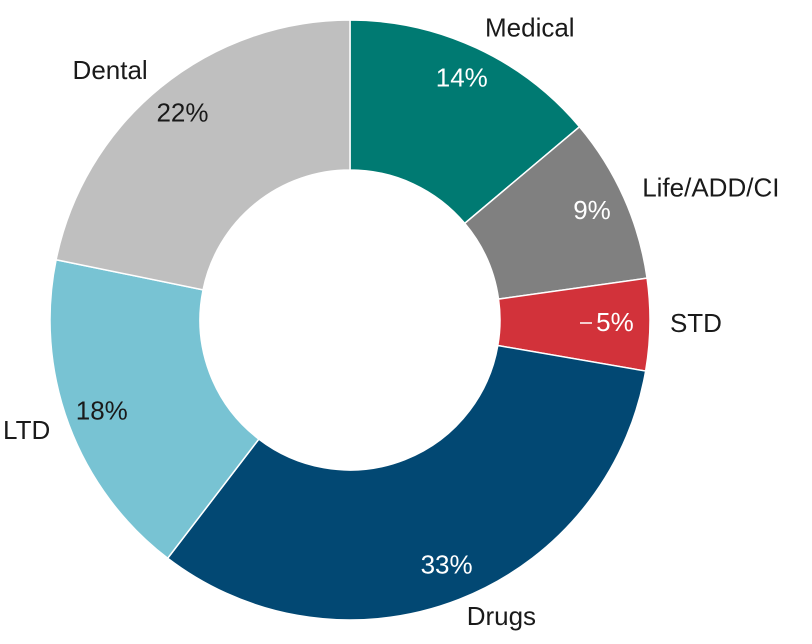 The height and width of the screenshot is (644, 812). I want to click on category-label: Medical, so click(530, 28).